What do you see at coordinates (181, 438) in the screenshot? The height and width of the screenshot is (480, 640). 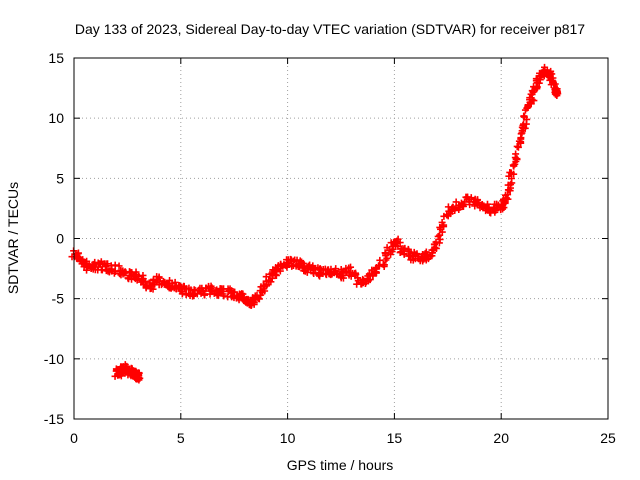 I see `x-tick-label: 5` at bounding box center [181, 438].